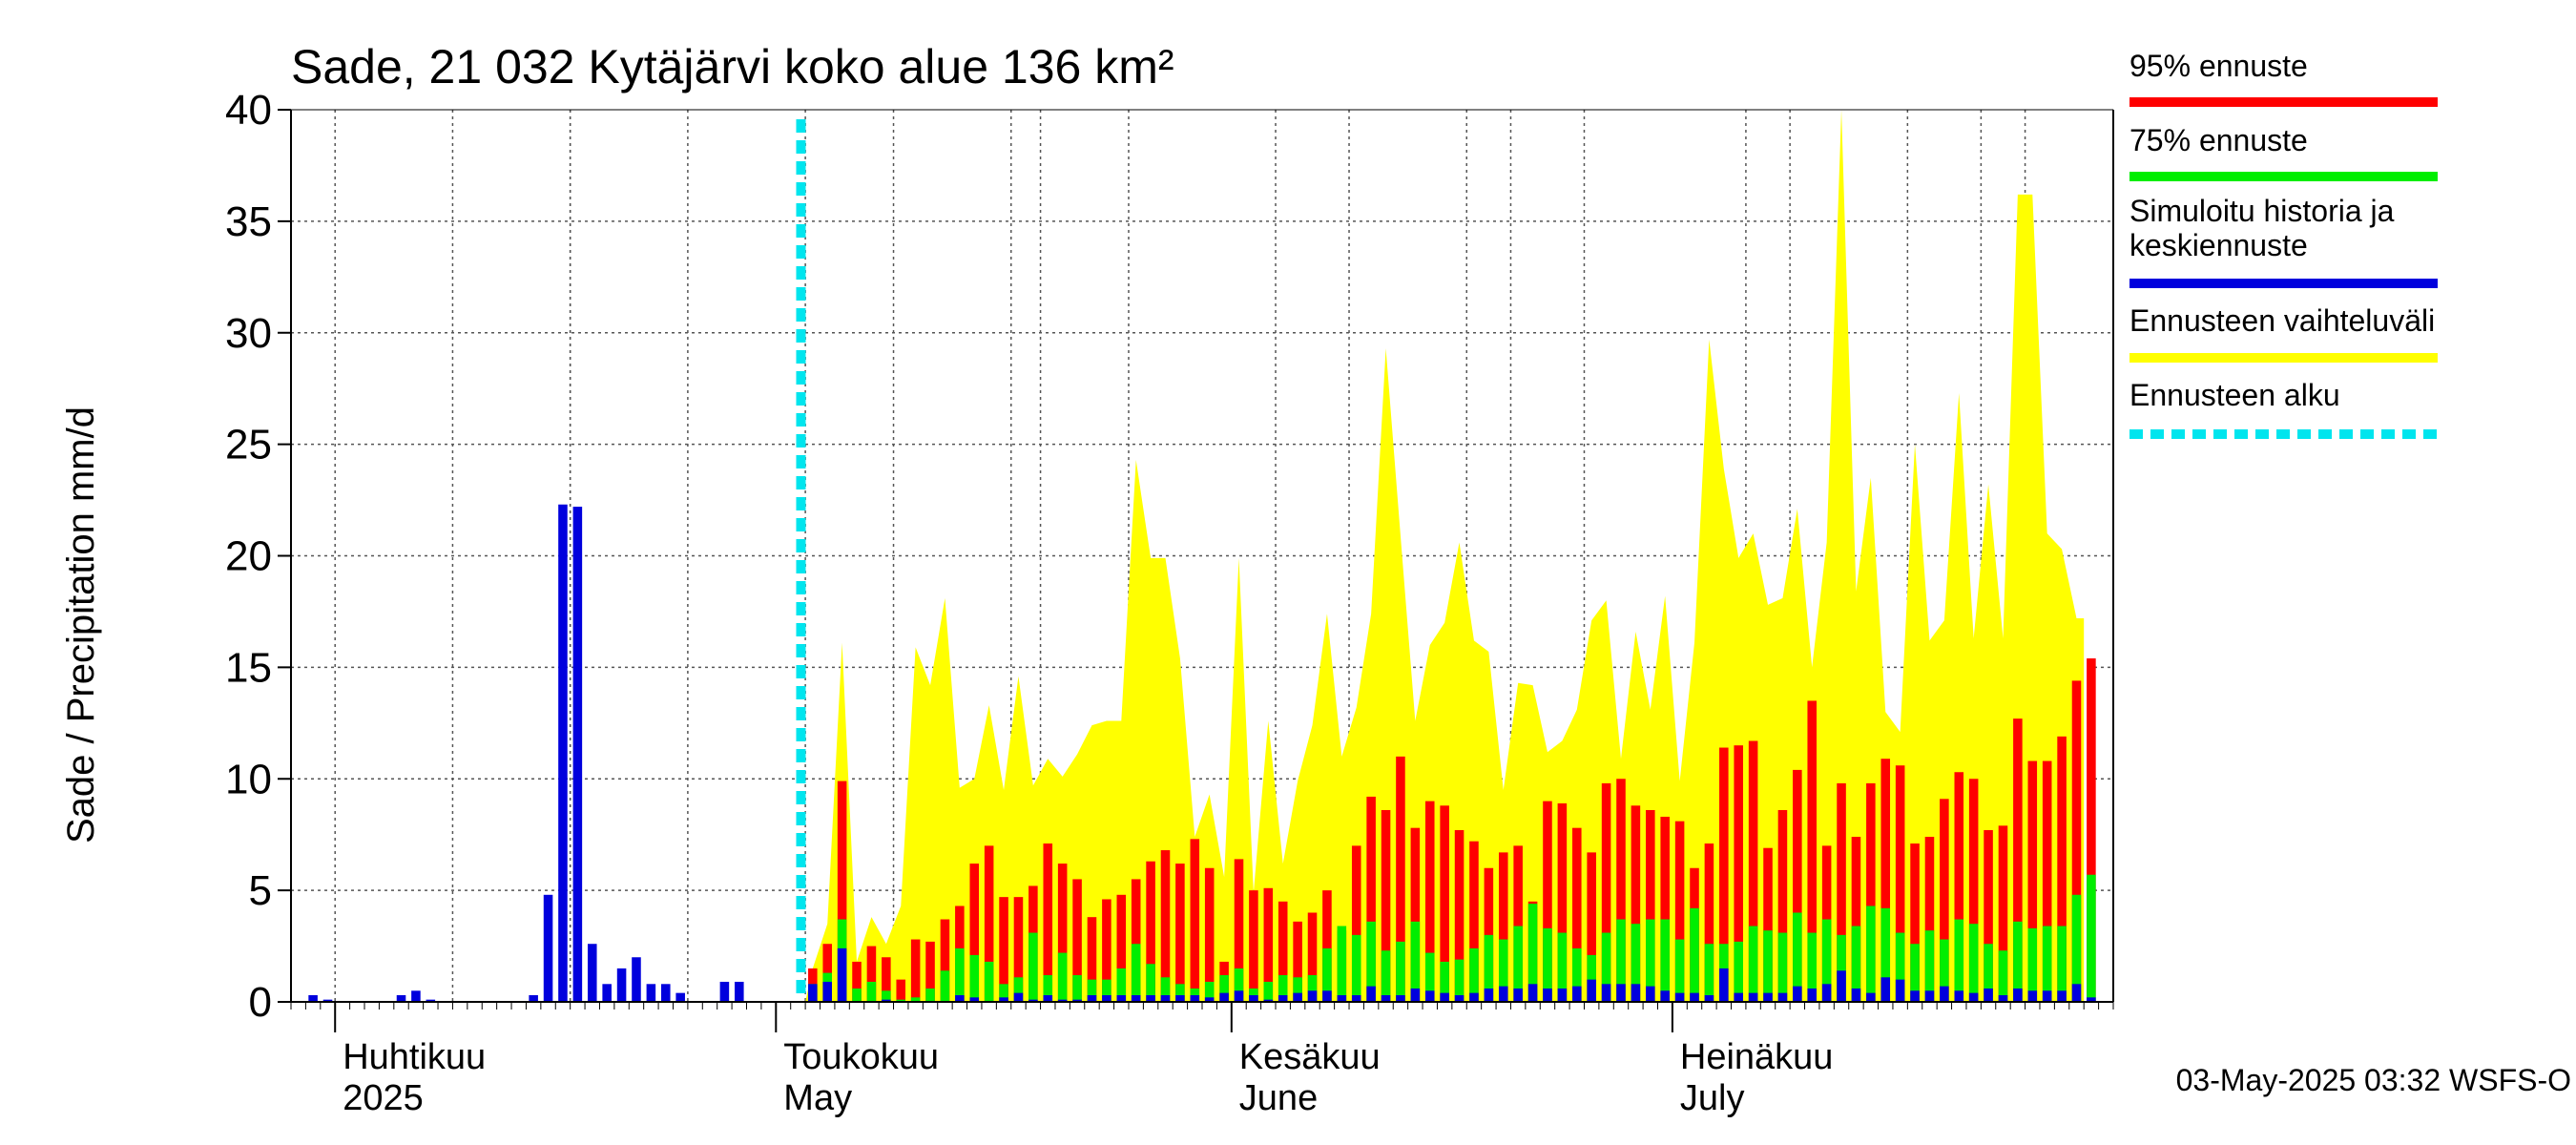  What do you see at coordinates (2373, 1080) in the screenshot?
I see `footer-timestamp: 03-May-2025 03:32 WSFS-O` at bounding box center [2373, 1080].